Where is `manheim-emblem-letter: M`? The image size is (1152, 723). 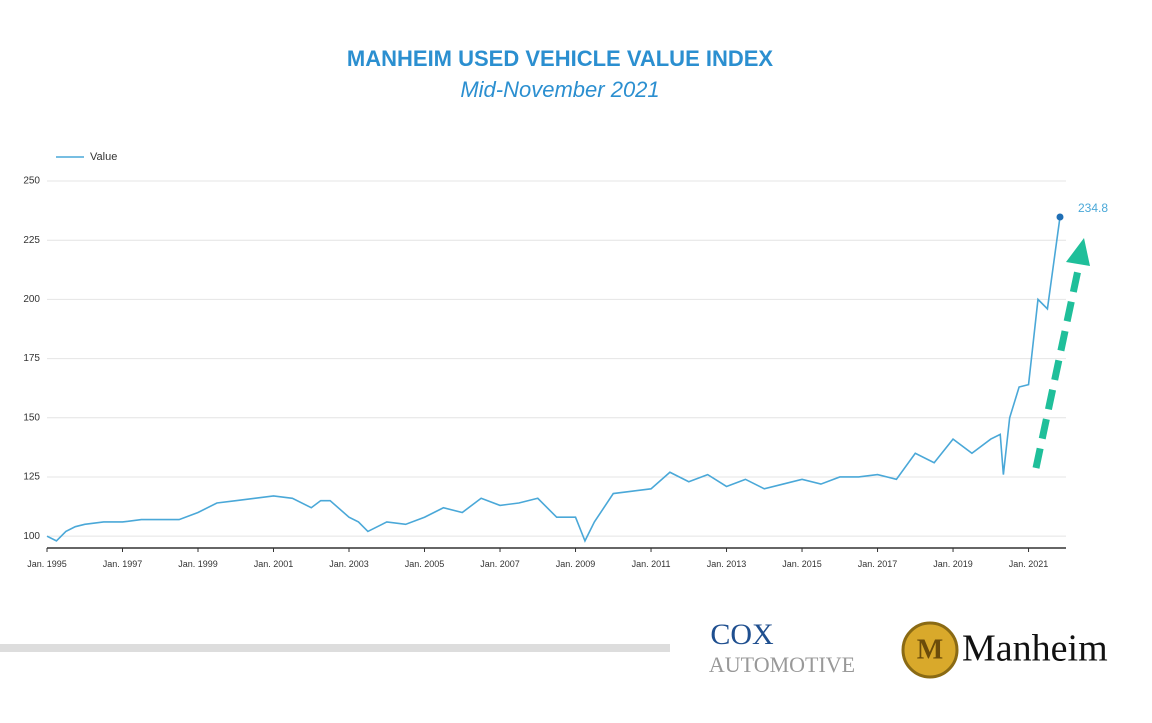
manheim-emblem-letter: M is located at coordinates (930, 649).